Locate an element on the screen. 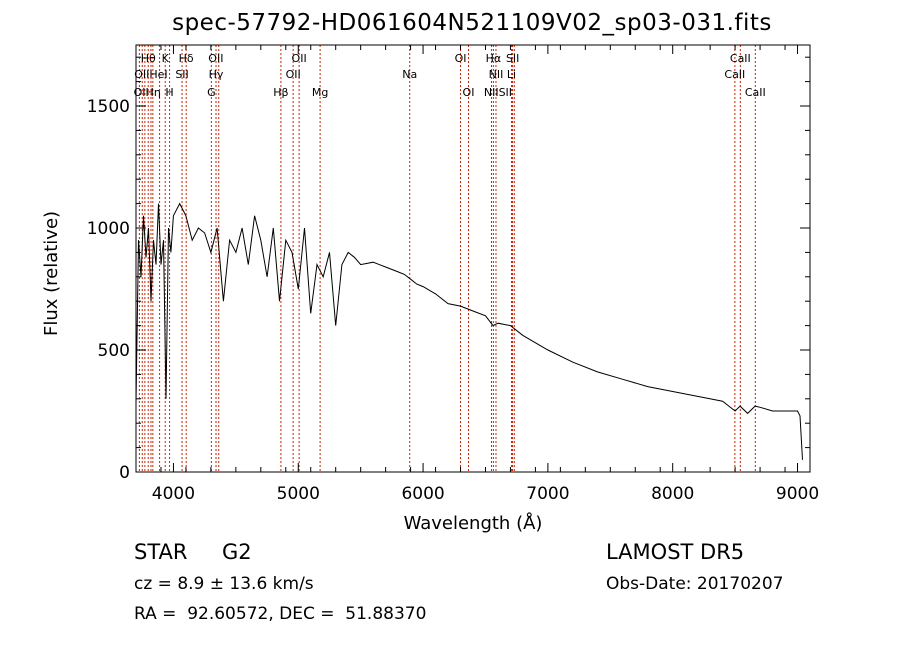  spectral-line-label: Hγ is located at coordinates (216, 74).